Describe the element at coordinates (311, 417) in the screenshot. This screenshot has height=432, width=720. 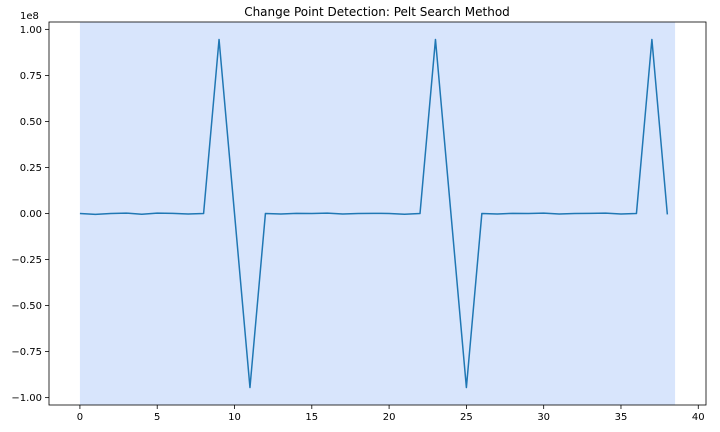
I see `x-tick-label: 15` at that location.